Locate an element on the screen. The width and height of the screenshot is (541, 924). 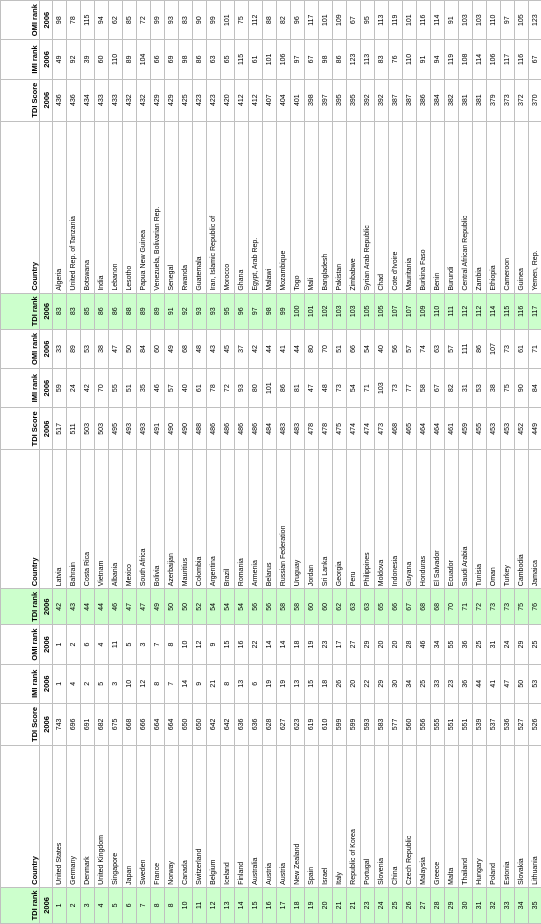
tdi-rank-cell: 73 is located at coordinates (493, 606).